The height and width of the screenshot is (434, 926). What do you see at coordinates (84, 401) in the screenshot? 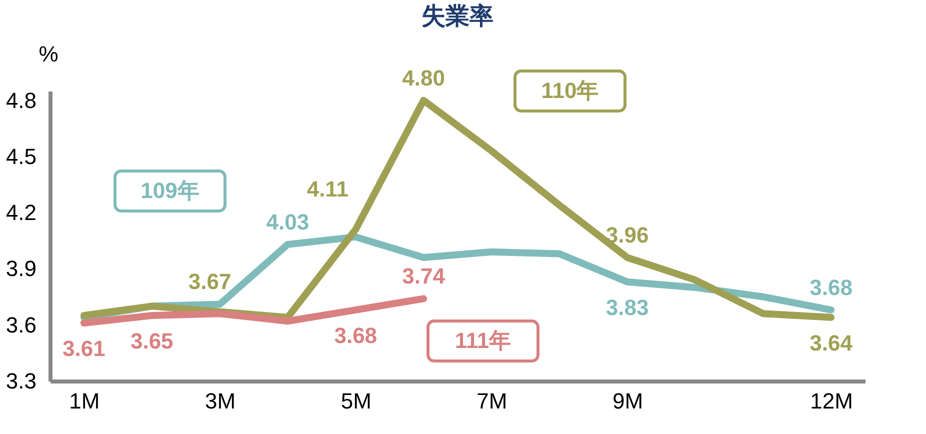
I see `x-tick-label: 1M` at bounding box center [84, 401].